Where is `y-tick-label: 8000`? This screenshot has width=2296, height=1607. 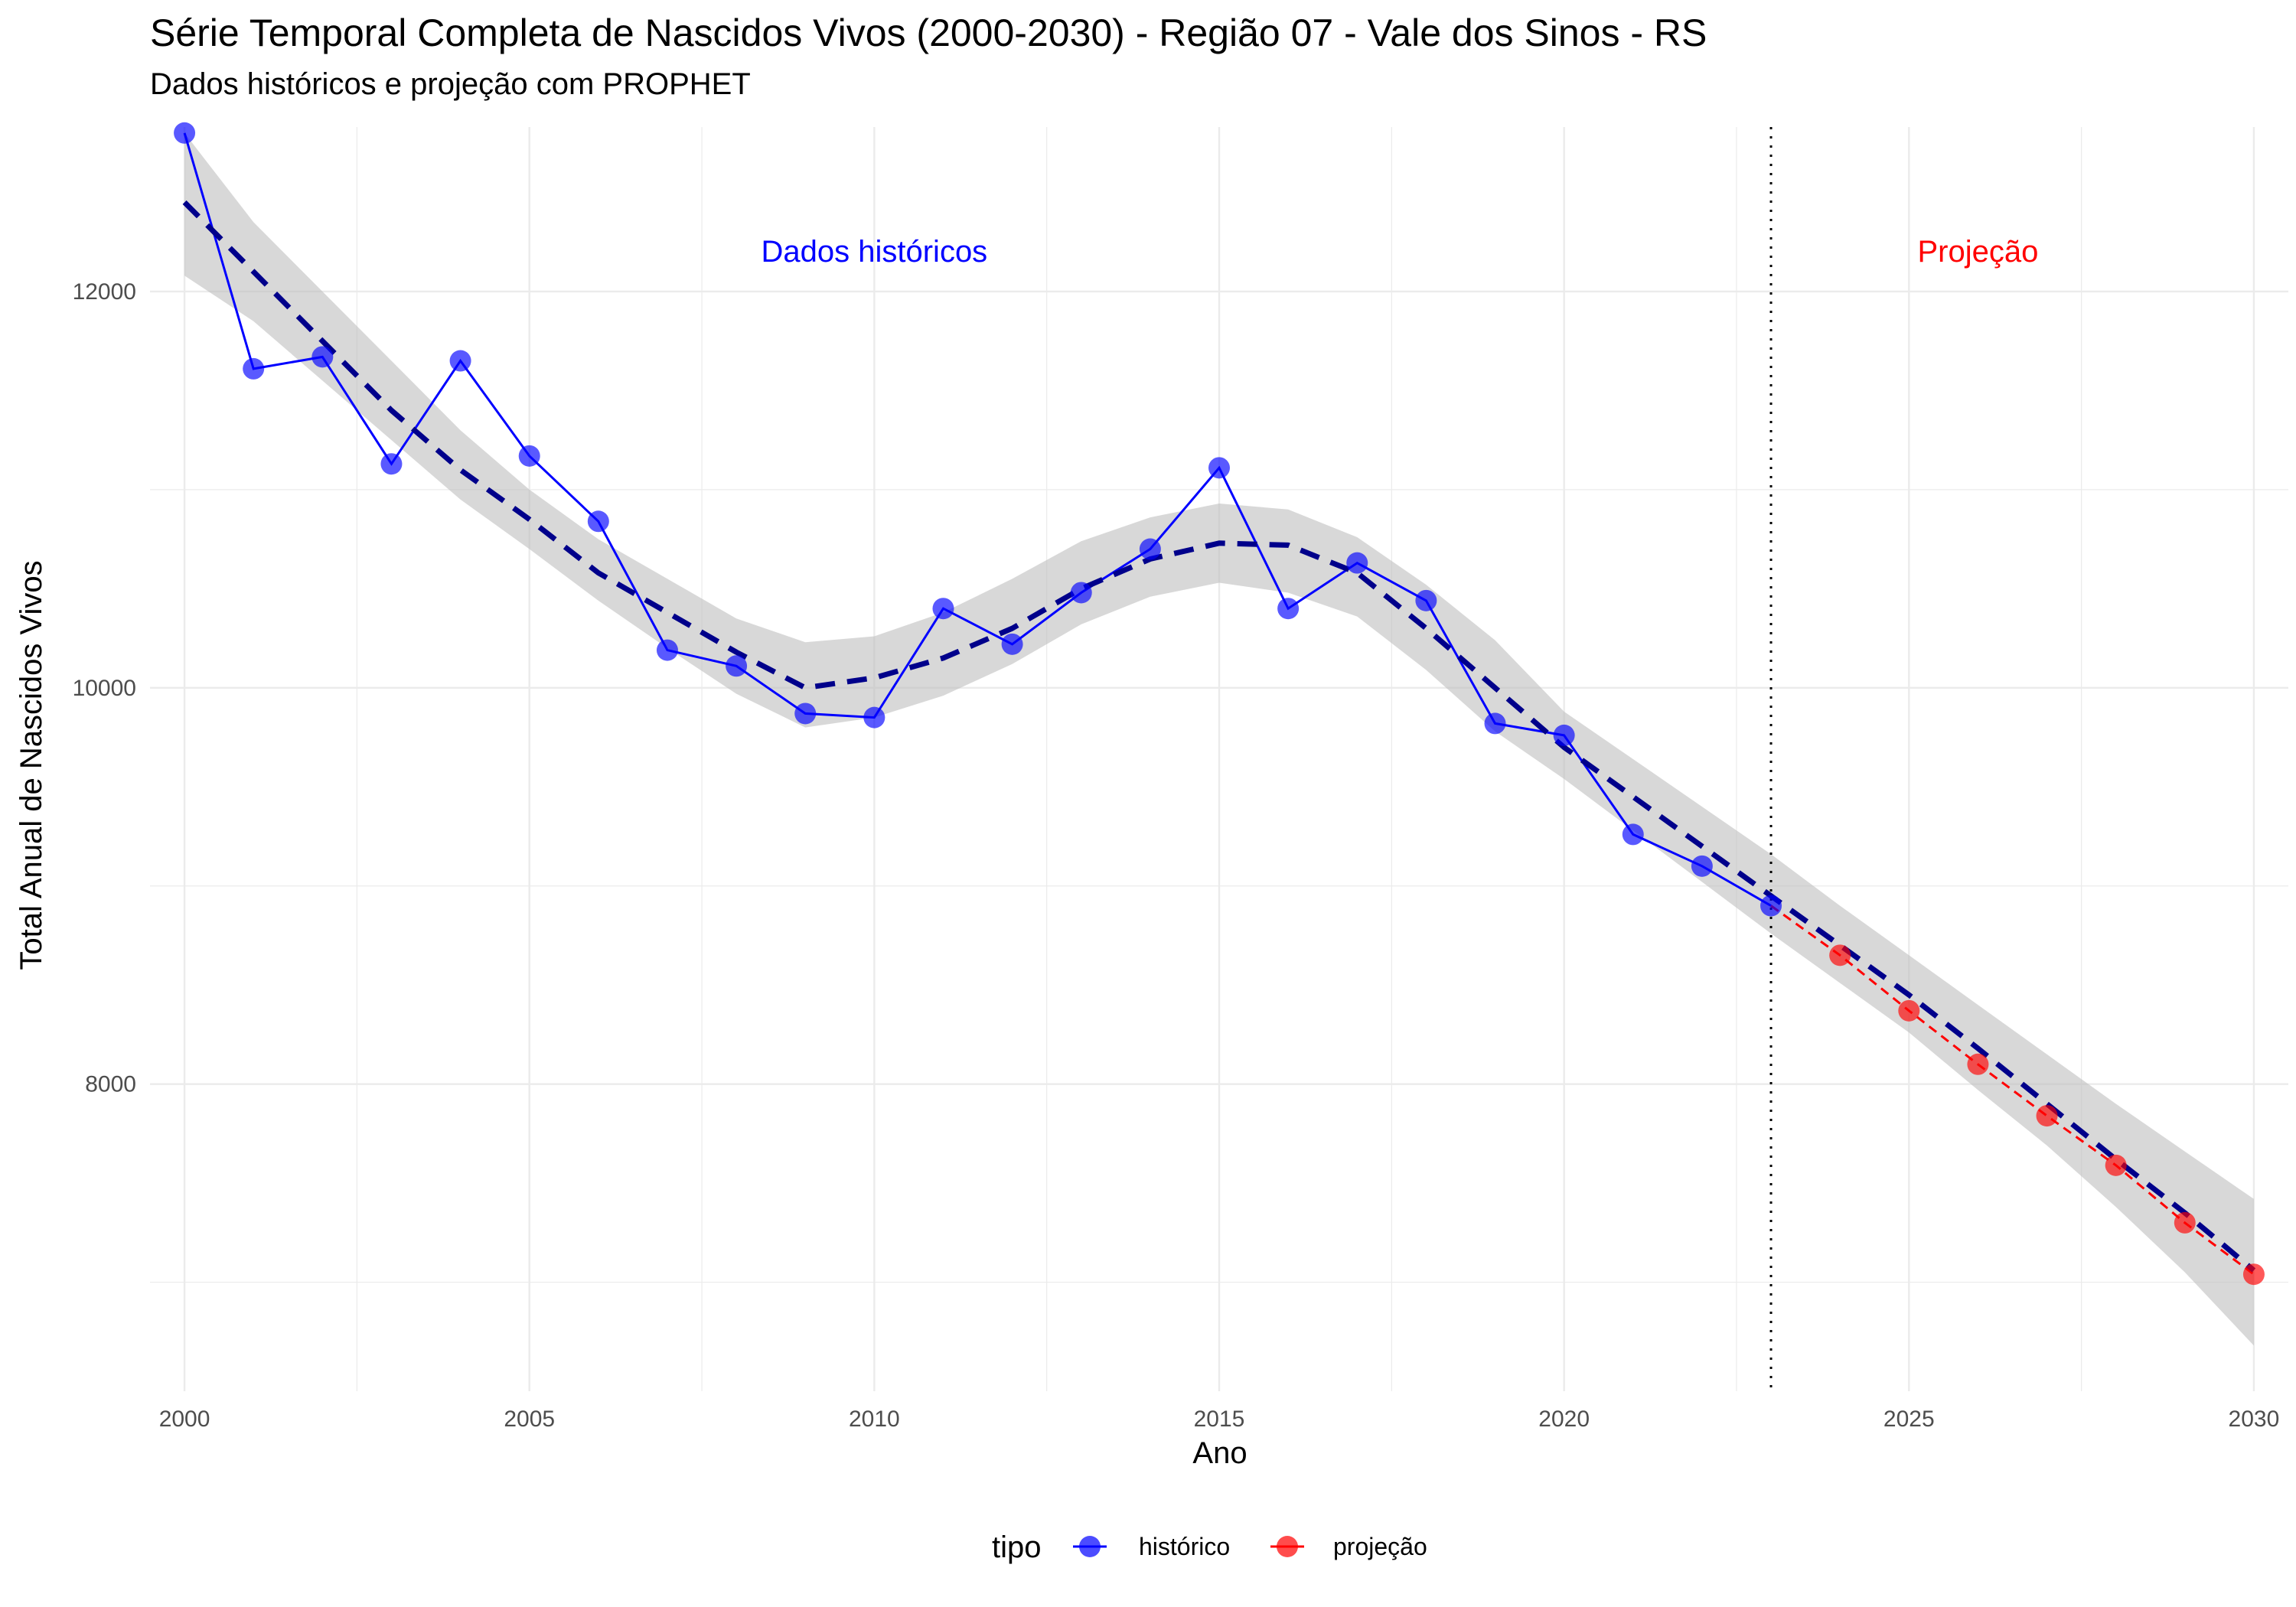
y-tick-label: 8000 is located at coordinates (110, 1084).